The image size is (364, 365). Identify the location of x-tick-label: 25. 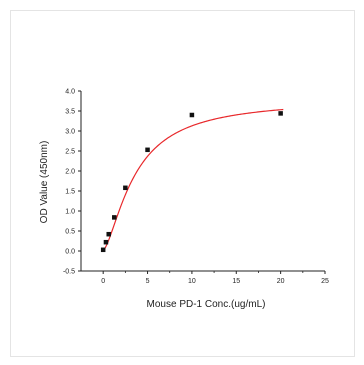
(325, 281).